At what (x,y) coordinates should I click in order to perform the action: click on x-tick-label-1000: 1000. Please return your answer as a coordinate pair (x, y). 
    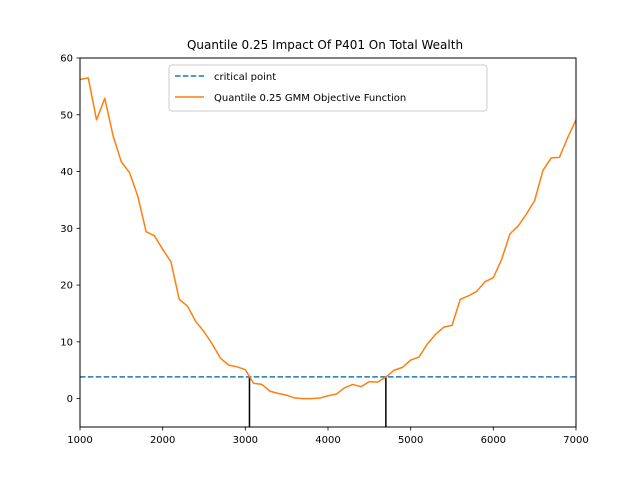
    Looking at the image, I should click on (79, 440).